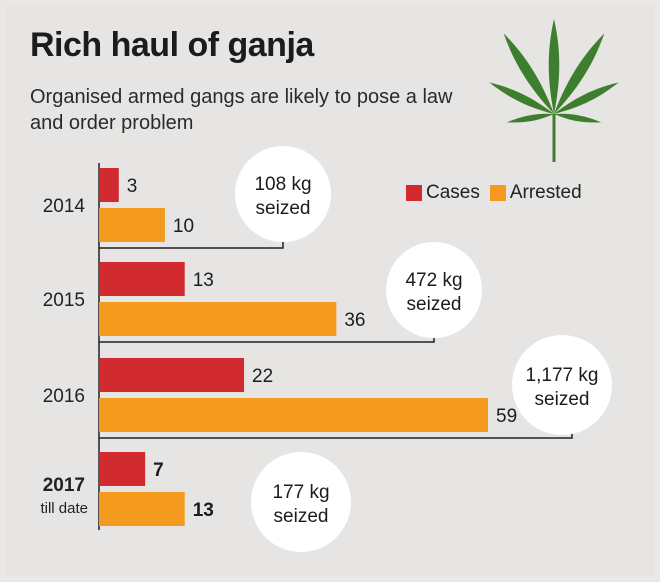 The width and height of the screenshot is (660, 582). What do you see at coordinates (262, 376) in the screenshot?
I see `value-label-cases-2016: 22` at bounding box center [262, 376].